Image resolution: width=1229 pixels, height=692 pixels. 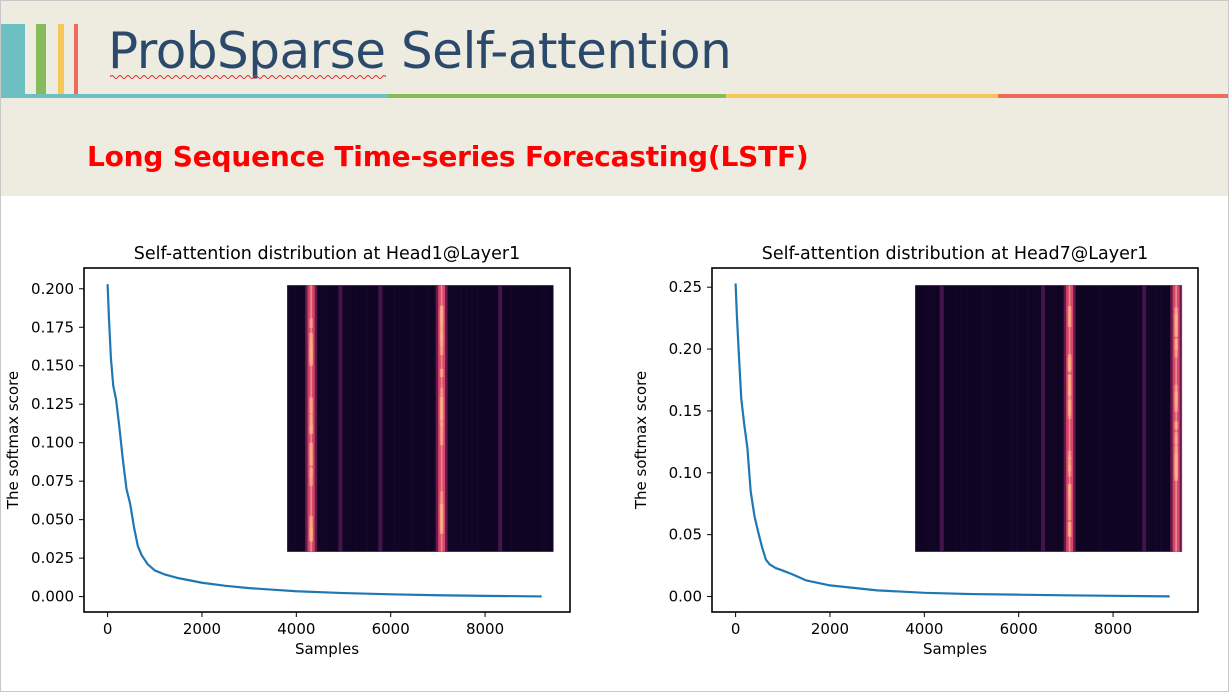 I want to click on y-tick-label: 0.050, so click(x=52, y=520).